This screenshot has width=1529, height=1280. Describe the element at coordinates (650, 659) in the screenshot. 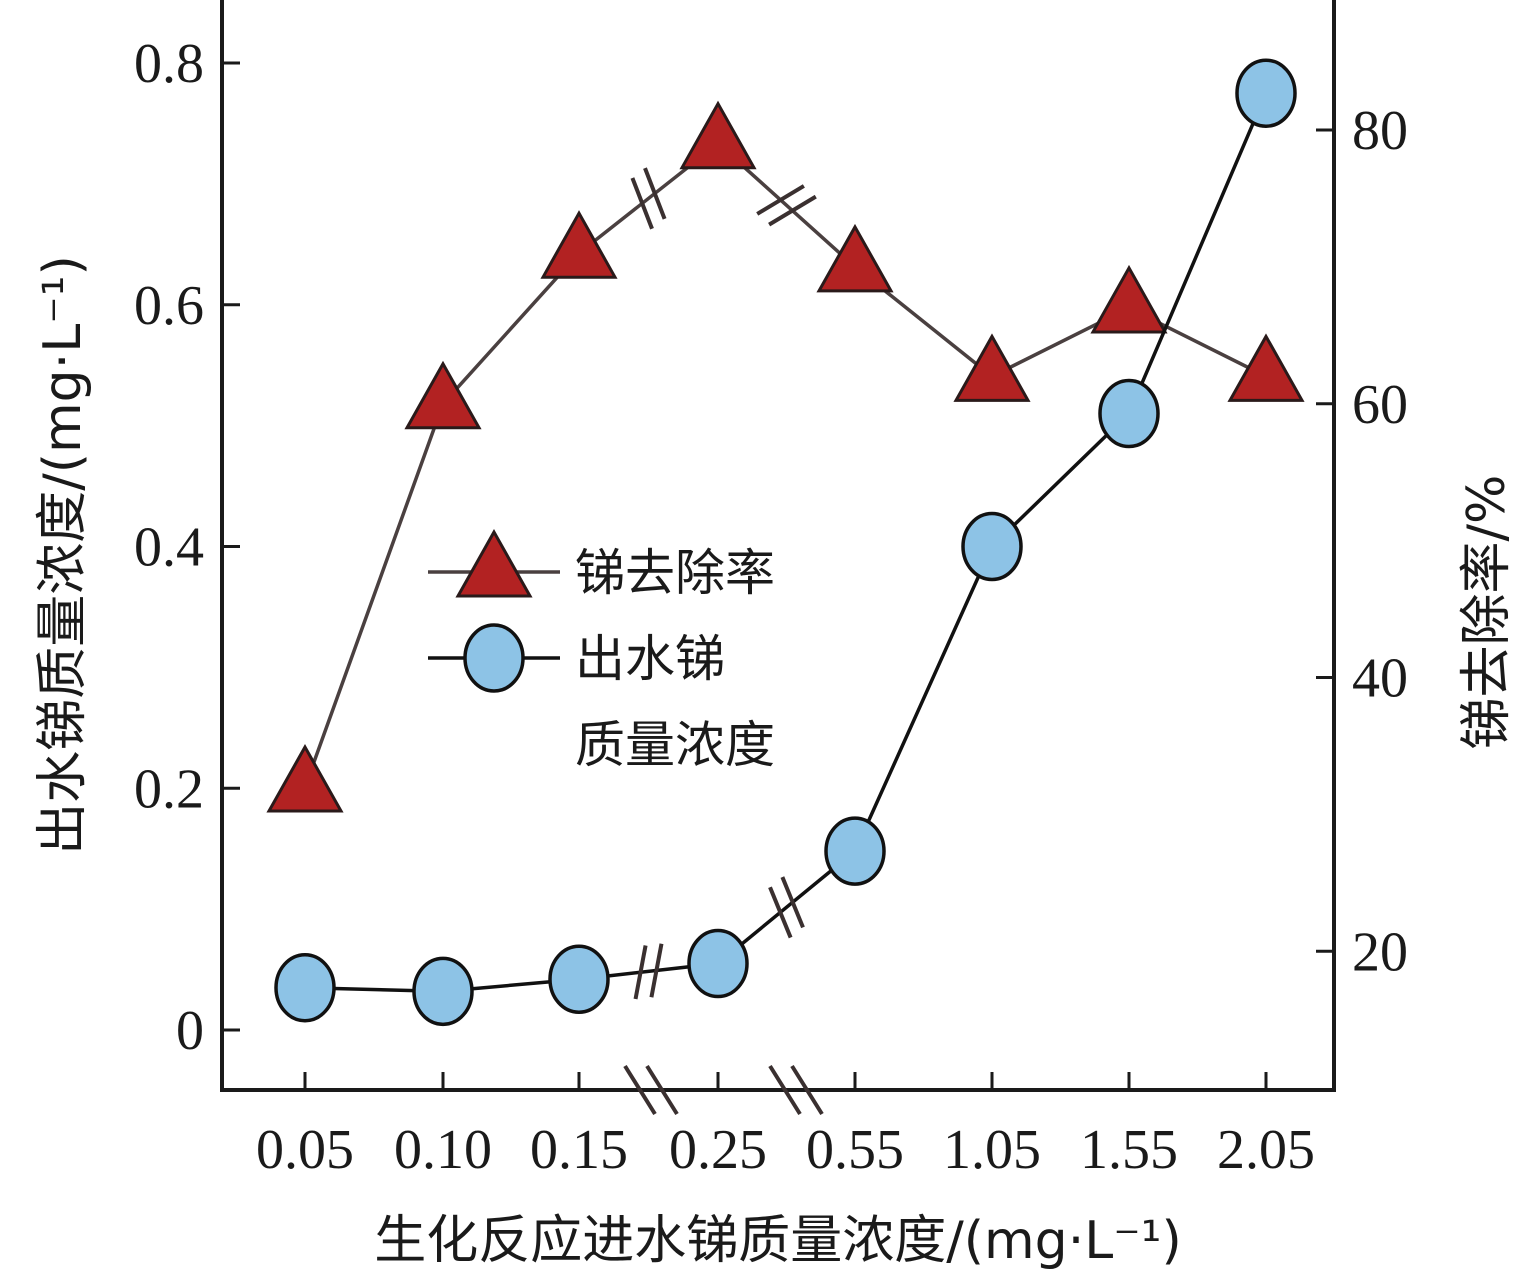

I see `legend-label-concentration-line1: 出水锑` at that location.